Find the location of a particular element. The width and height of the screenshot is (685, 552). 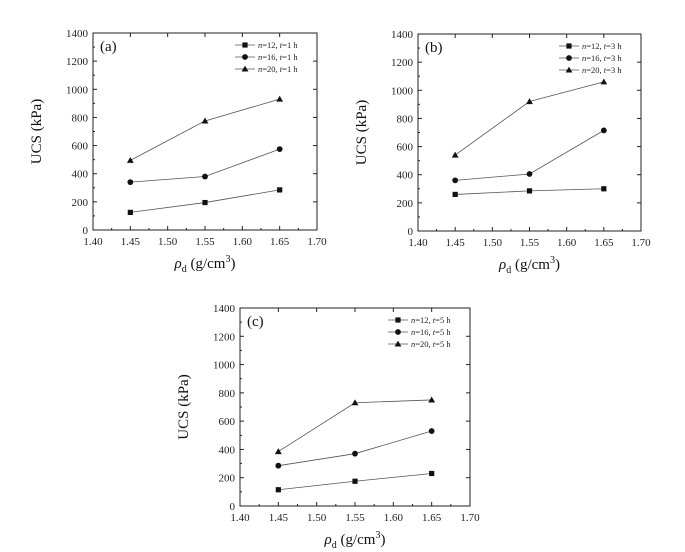

legend-entry: n=20, t=5 h is located at coordinates (431, 344).